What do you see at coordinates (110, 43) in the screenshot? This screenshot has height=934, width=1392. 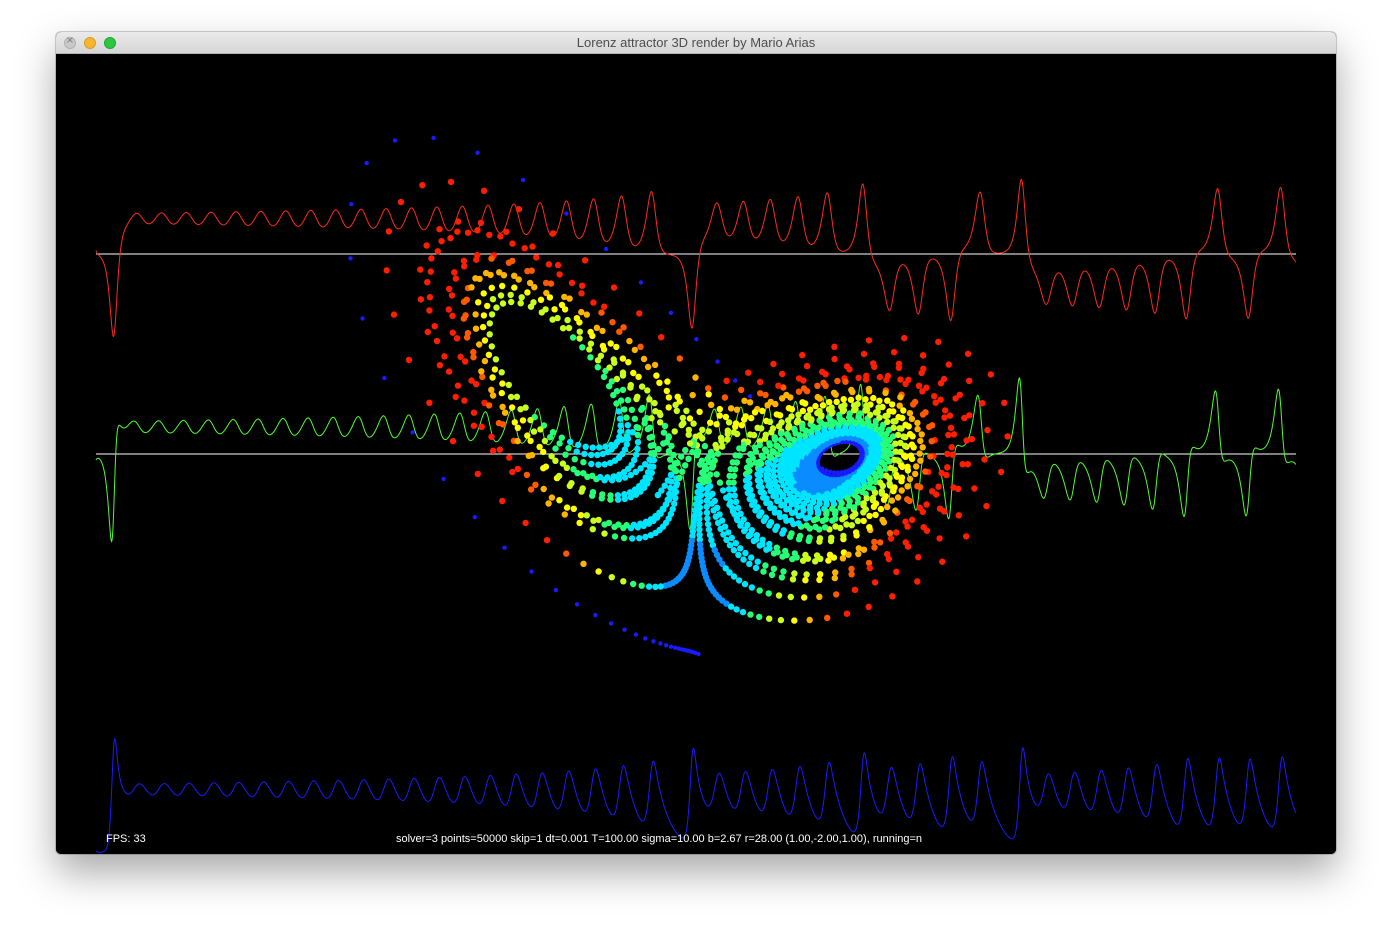 I see `zoom-button` at bounding box center [110, 43].